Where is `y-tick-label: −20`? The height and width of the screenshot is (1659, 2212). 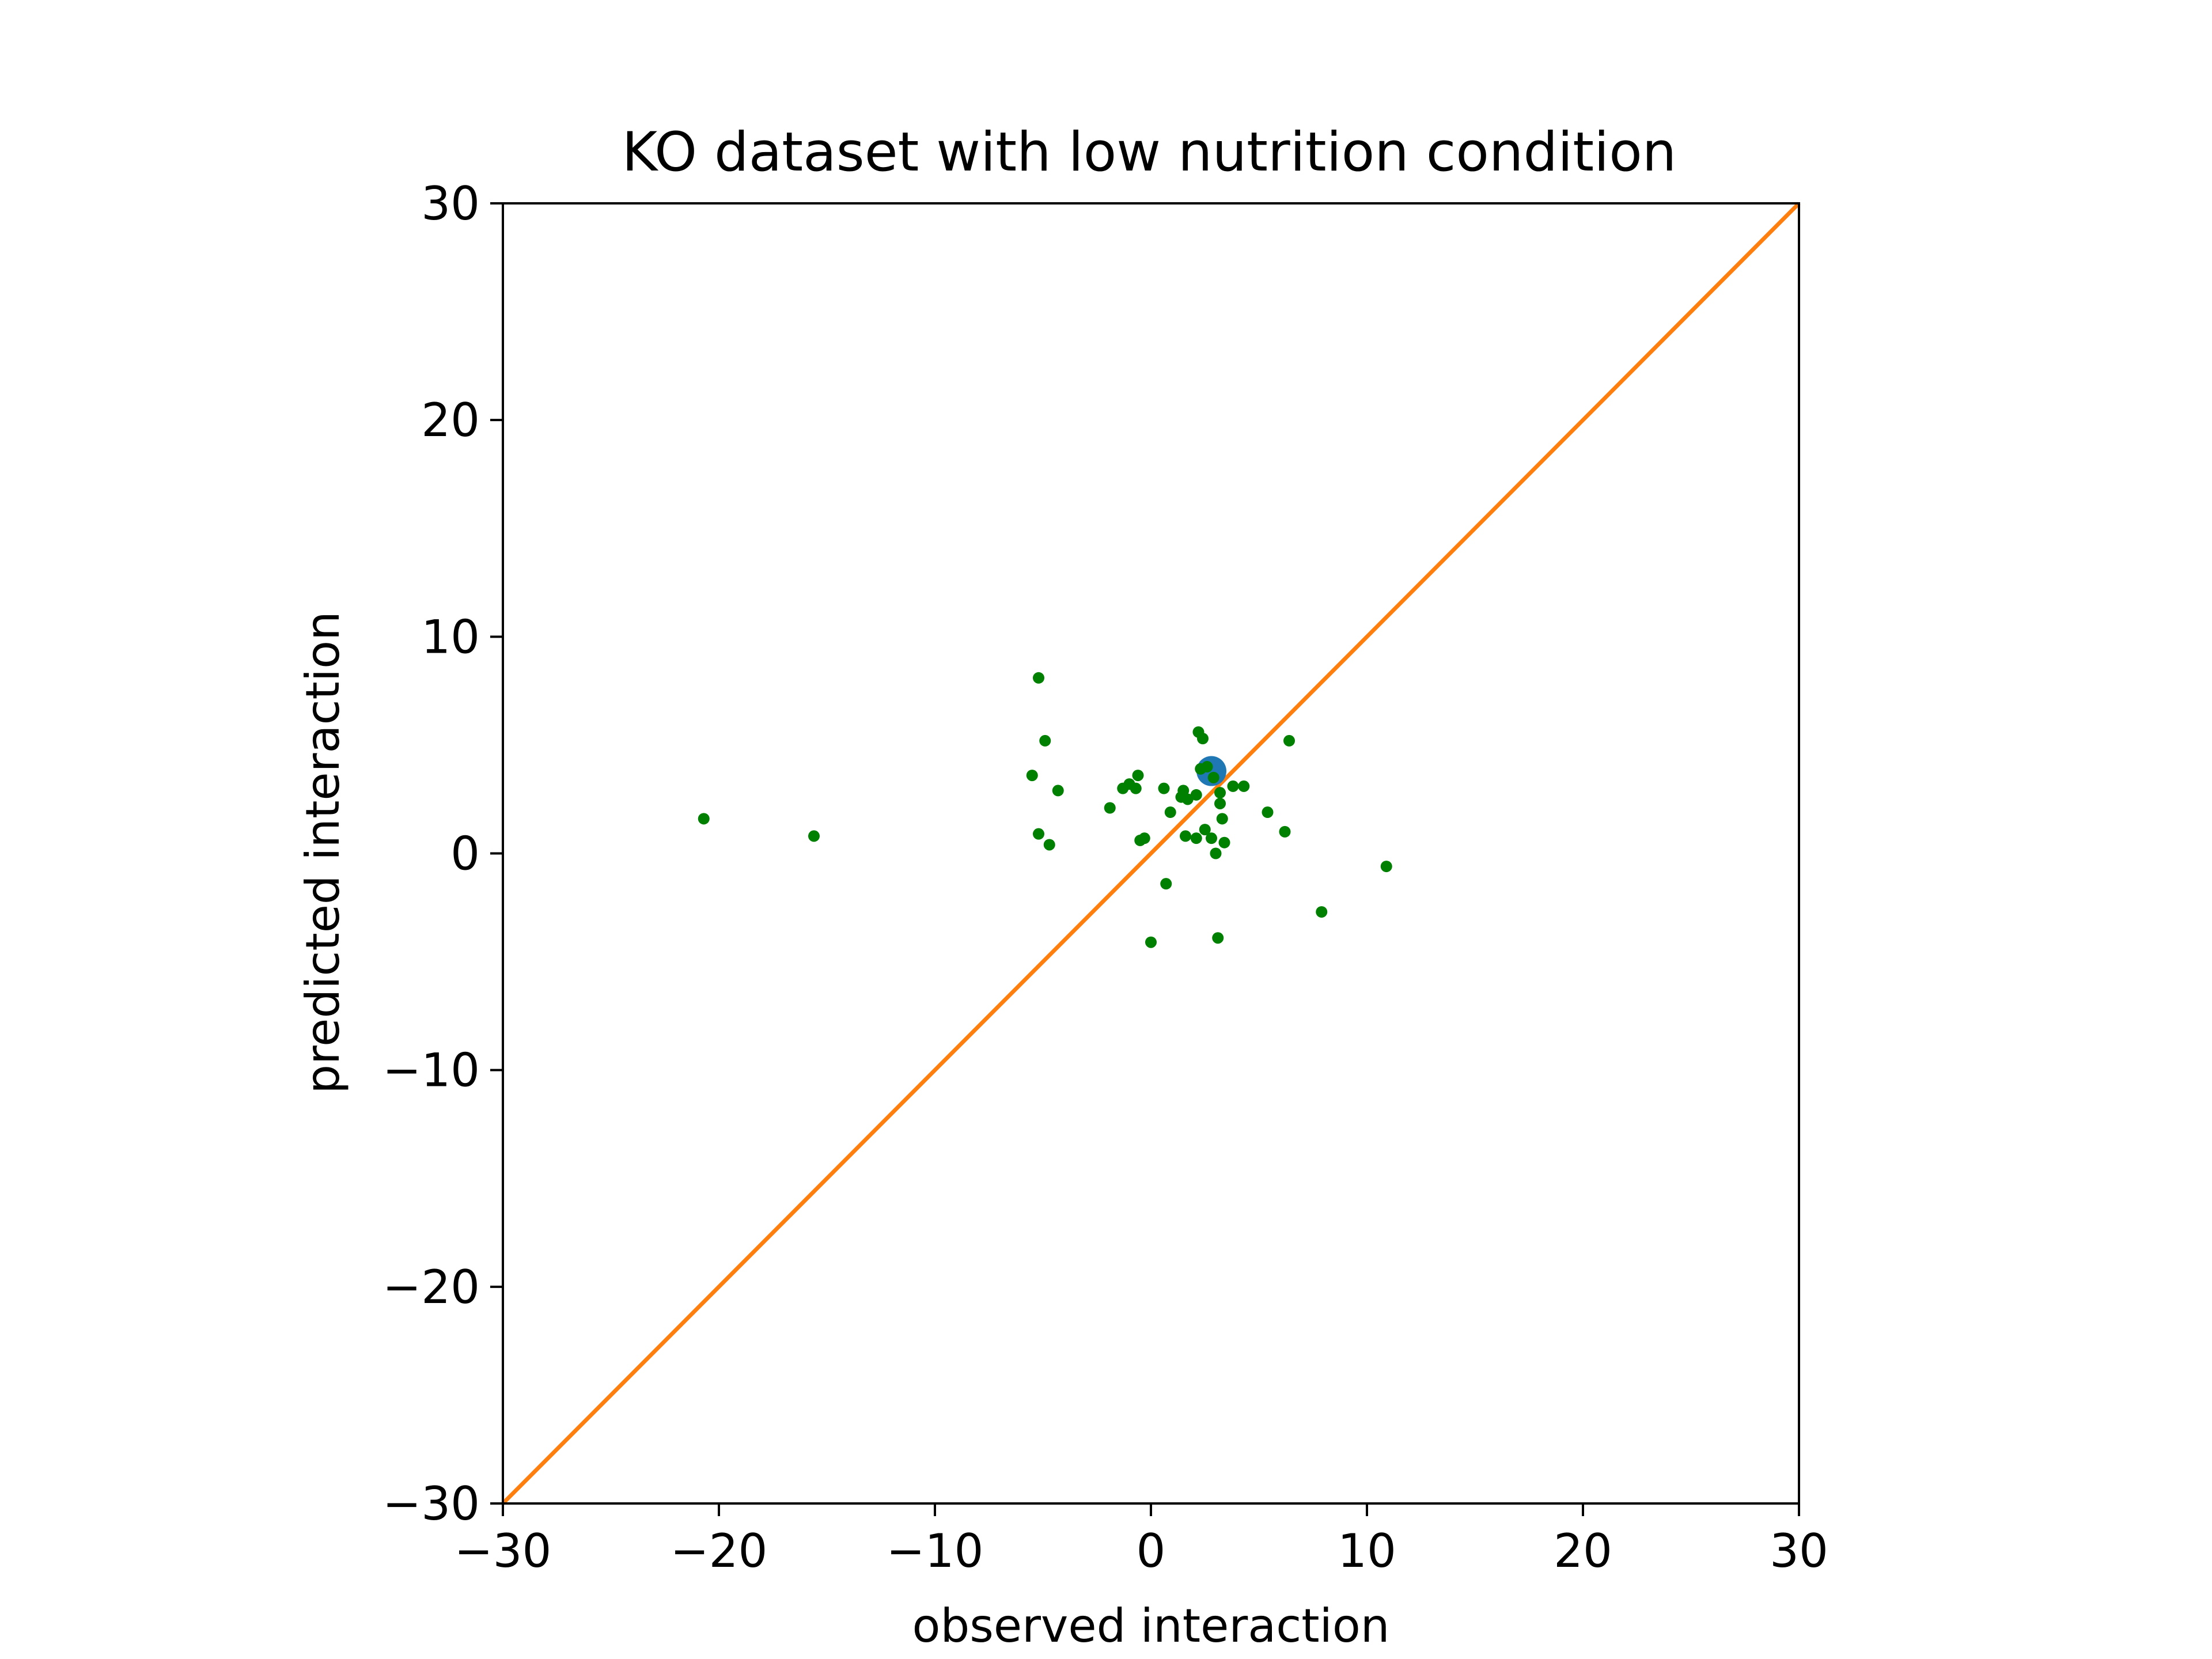
y-tick-label: −20 is located at coordinates (431, 1287).